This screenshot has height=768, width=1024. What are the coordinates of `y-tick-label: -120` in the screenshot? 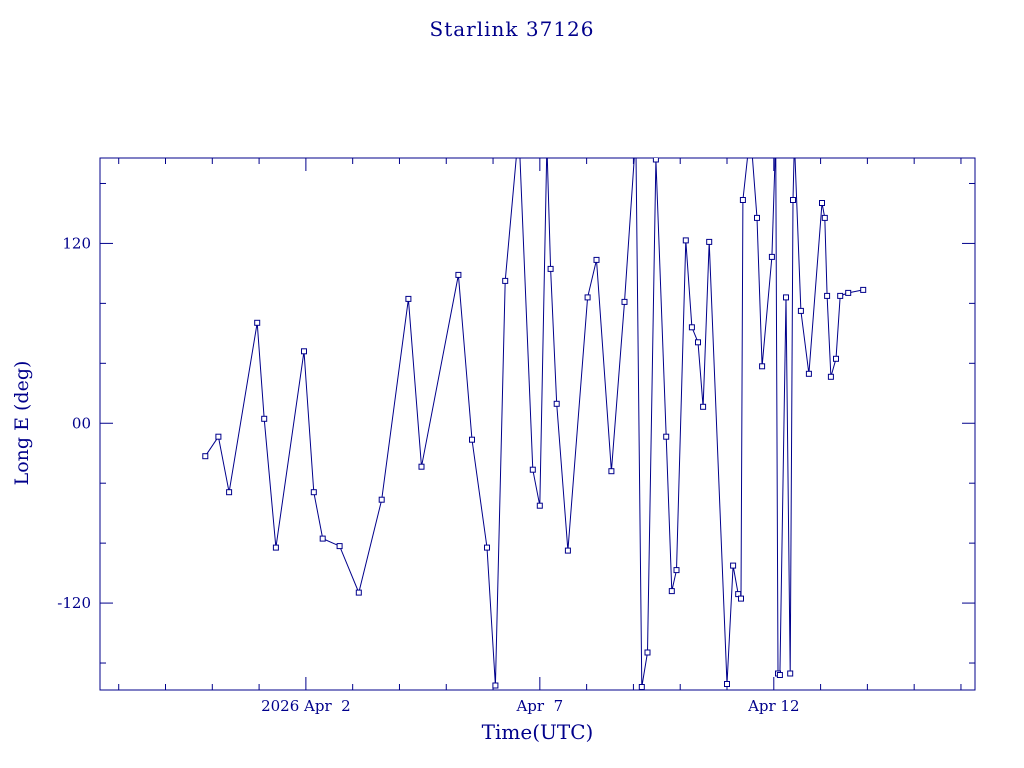 It's located at (74, 603).